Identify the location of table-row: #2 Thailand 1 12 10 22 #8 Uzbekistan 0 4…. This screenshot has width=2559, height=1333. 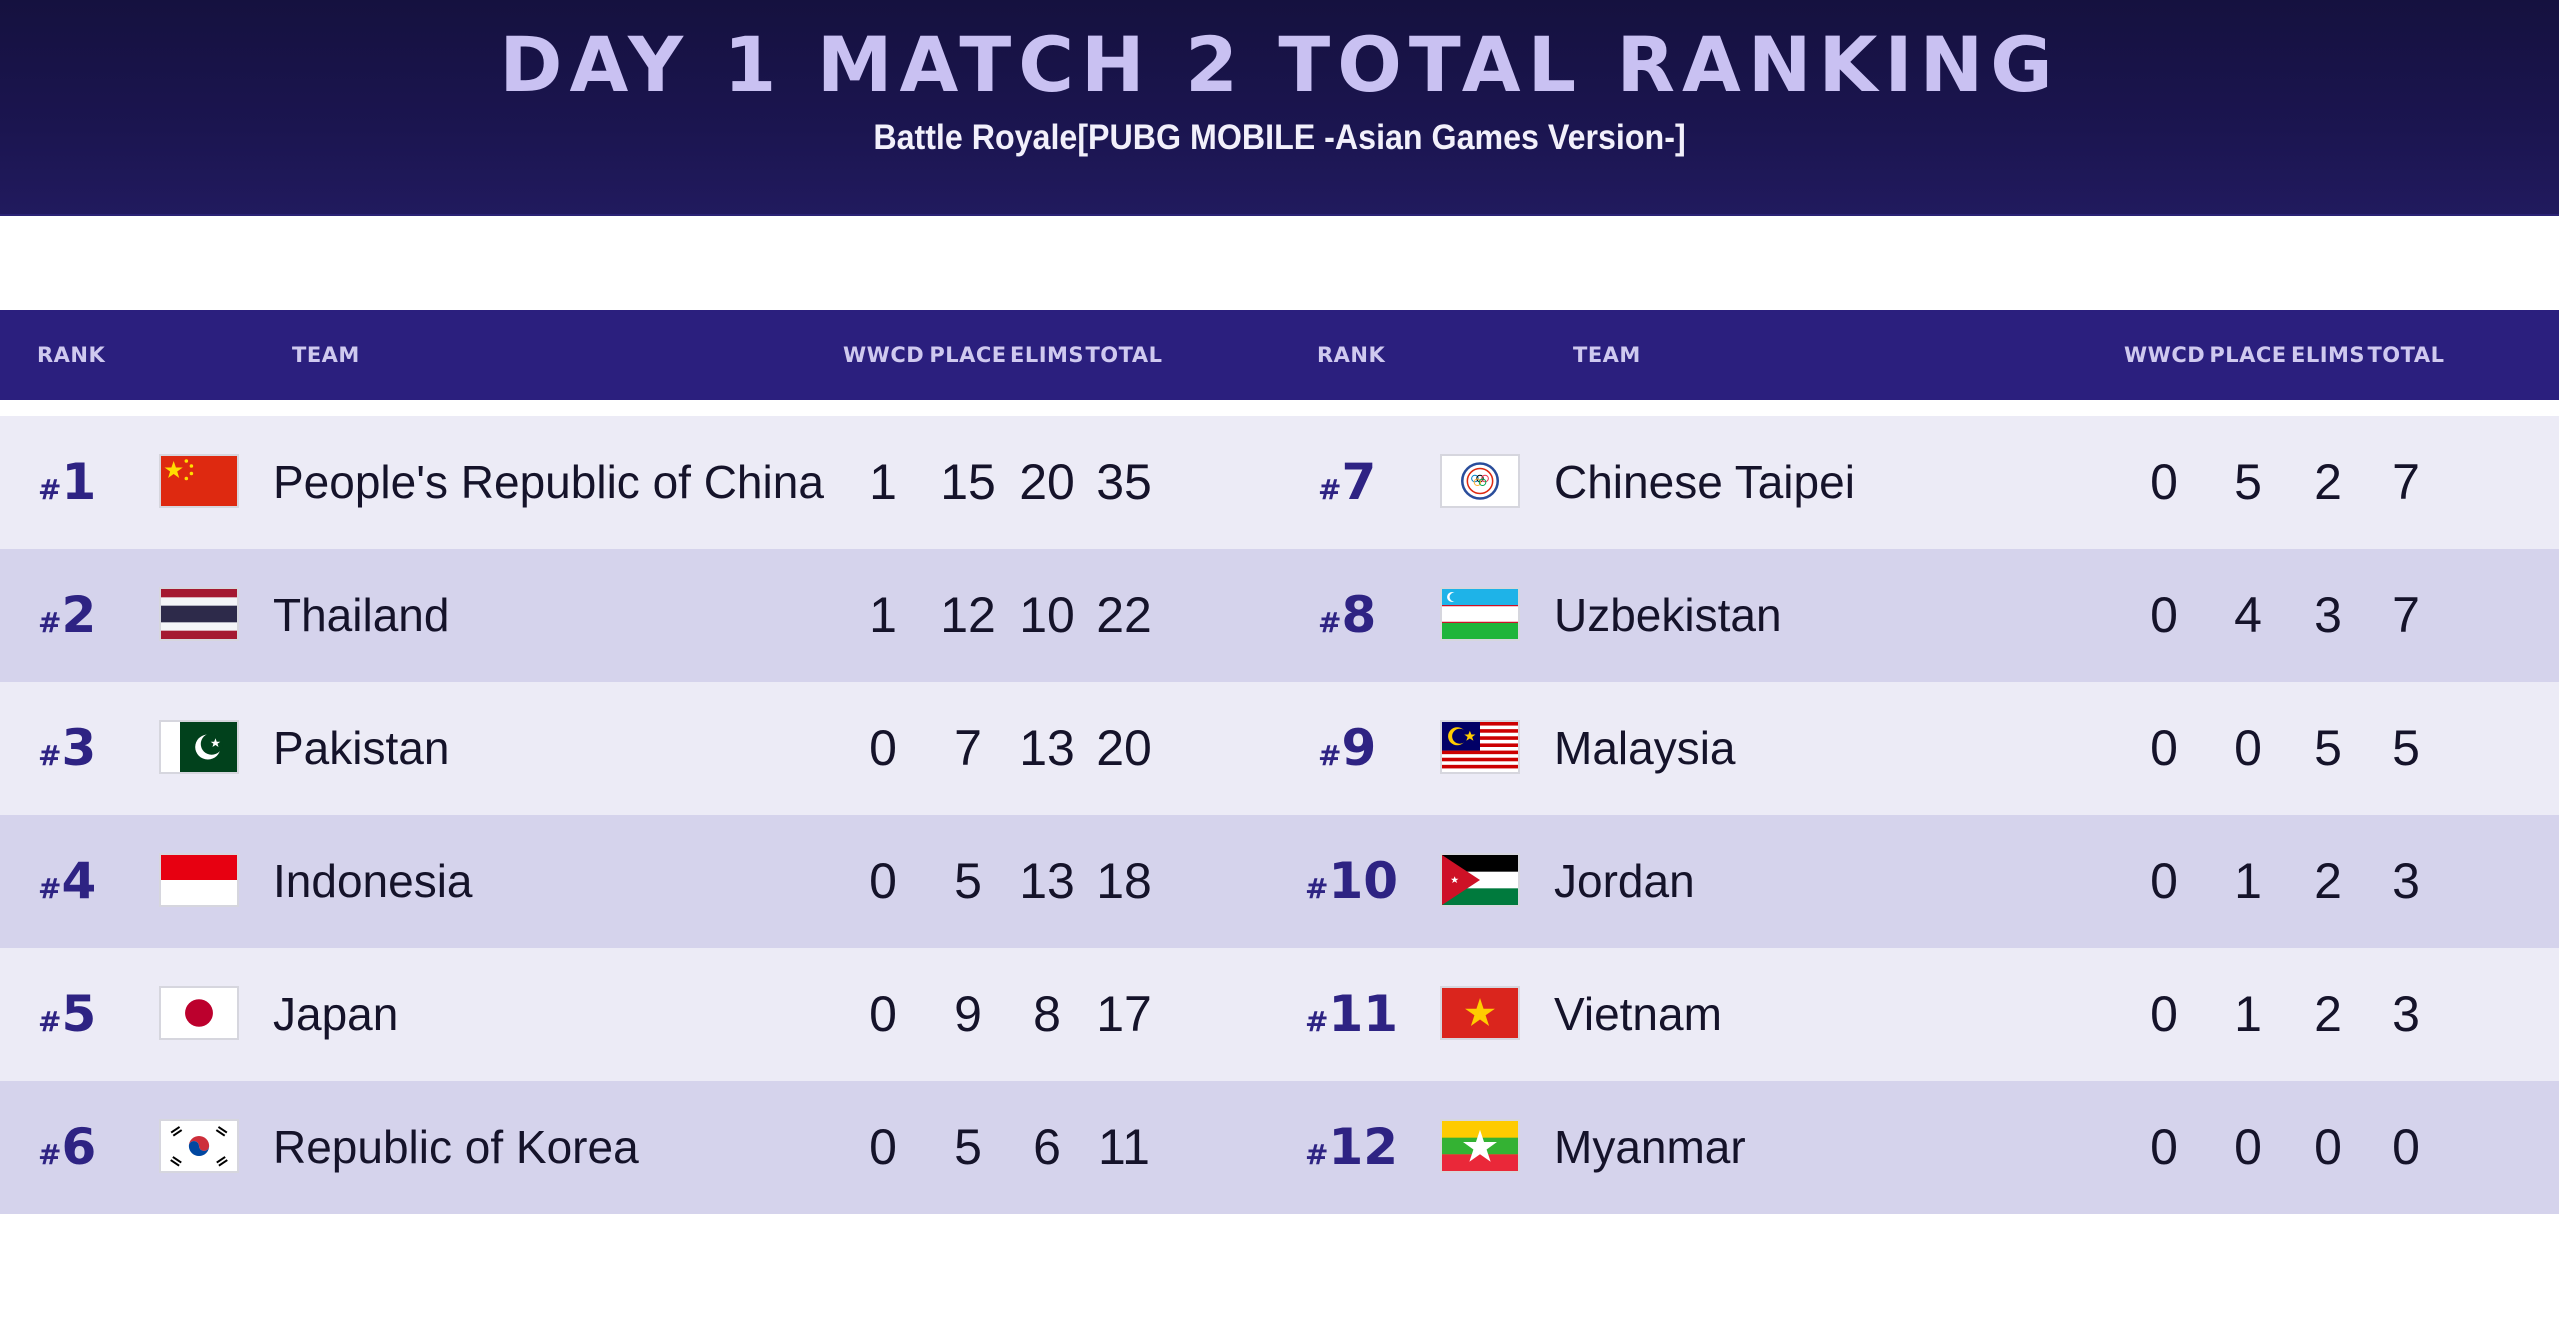
(1279, 615).